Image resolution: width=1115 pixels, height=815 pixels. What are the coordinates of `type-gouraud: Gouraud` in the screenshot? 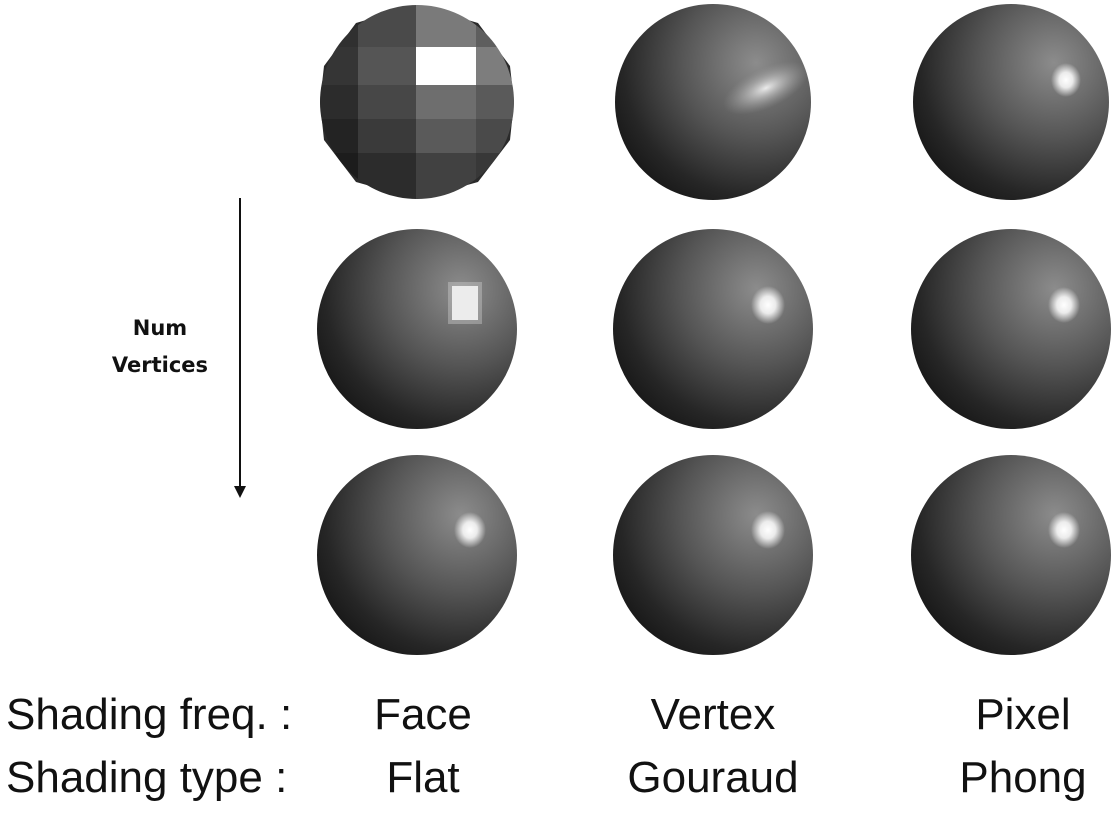 It's located at (713, 777).